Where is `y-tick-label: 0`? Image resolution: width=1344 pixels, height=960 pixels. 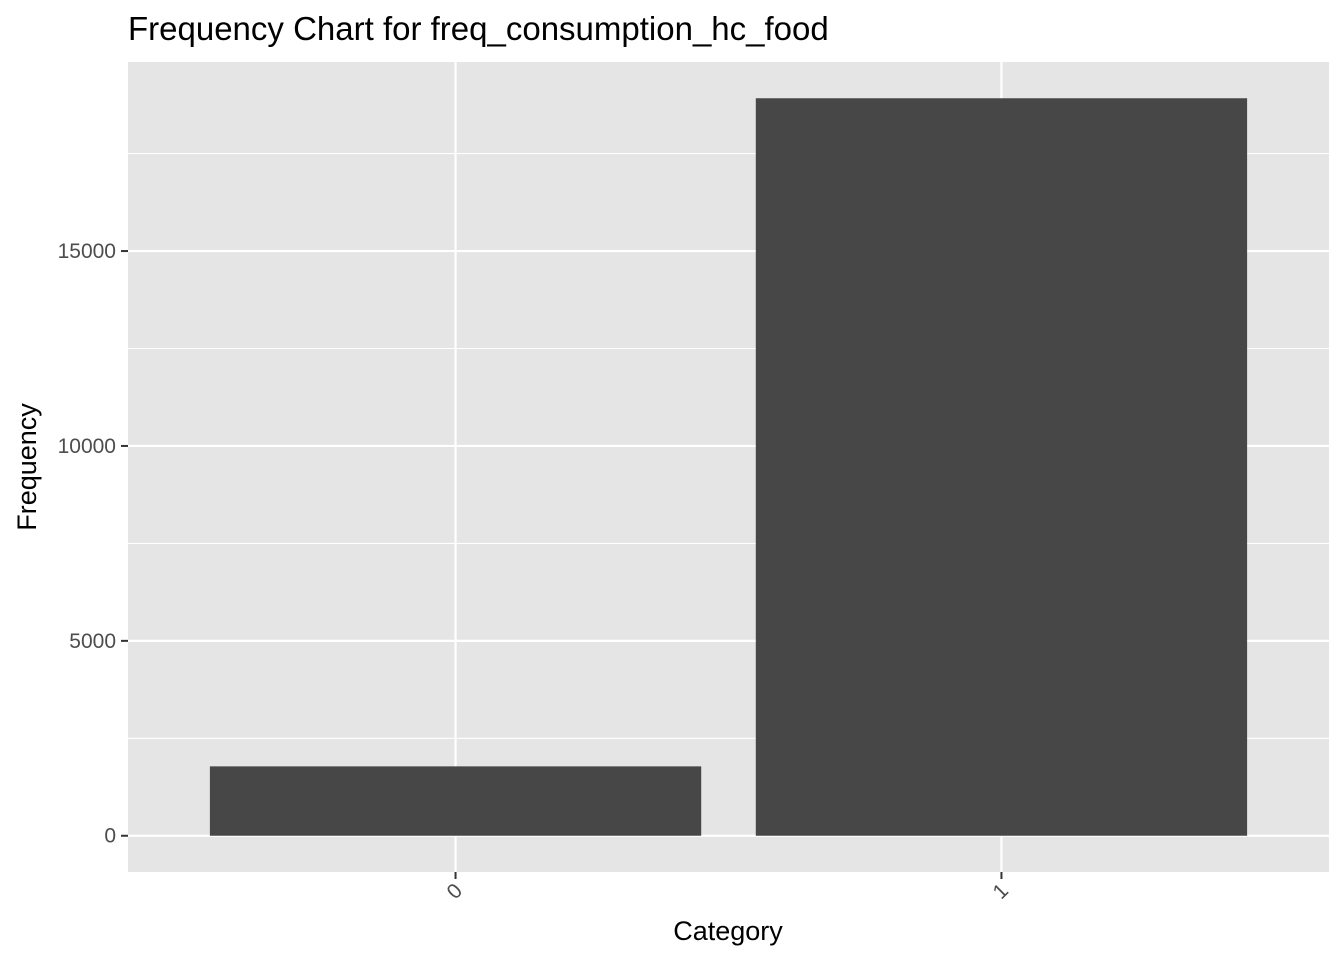 y-tick-label: 0 is located at coordinates (110, 836).